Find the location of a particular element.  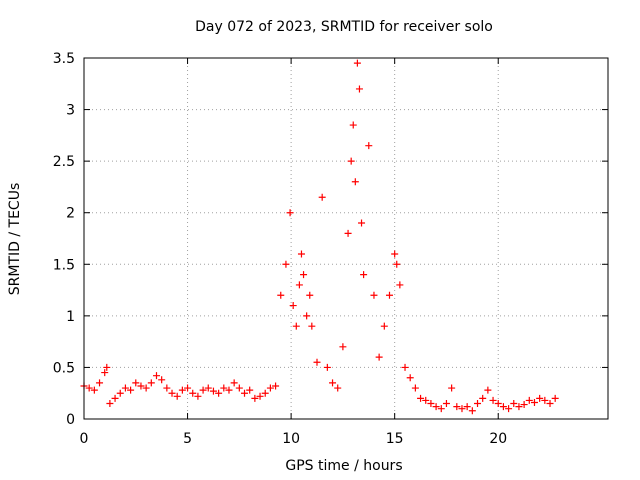

y-tick-label: 3.5 is located at coordinates (64, 59).